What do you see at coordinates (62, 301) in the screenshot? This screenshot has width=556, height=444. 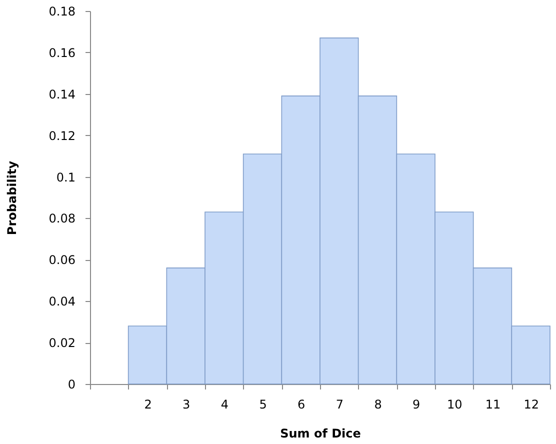 I see `y-tick-label: 0.04` at bounding box center [62, 301].